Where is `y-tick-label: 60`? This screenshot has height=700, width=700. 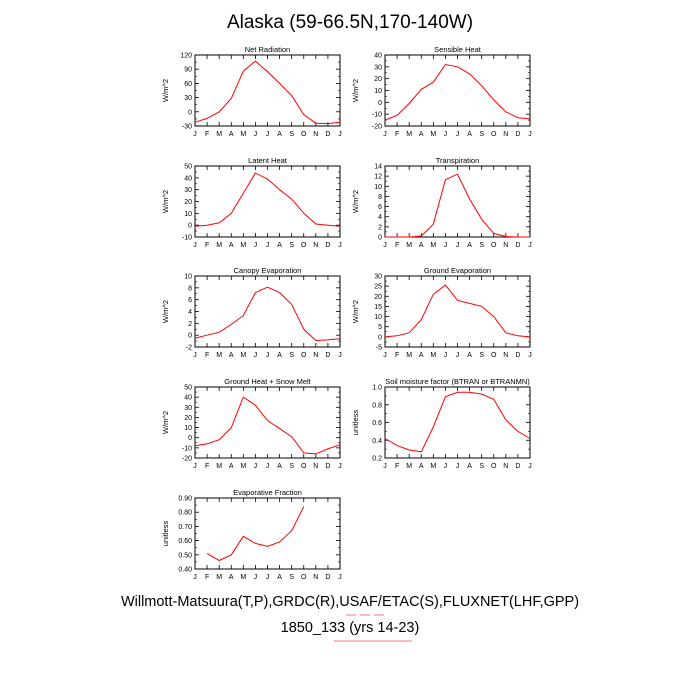
y-tick-label: 60 is located at coordinates (188, 84).